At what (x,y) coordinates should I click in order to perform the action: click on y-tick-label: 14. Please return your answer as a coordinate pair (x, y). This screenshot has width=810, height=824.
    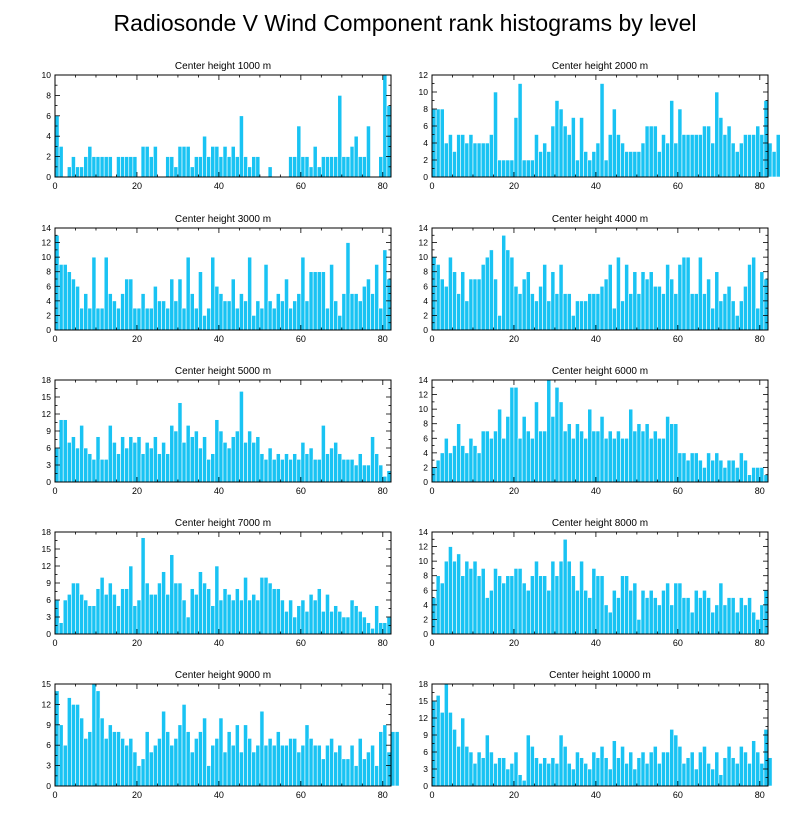
    Looking at the image, I should click on (424, 380).